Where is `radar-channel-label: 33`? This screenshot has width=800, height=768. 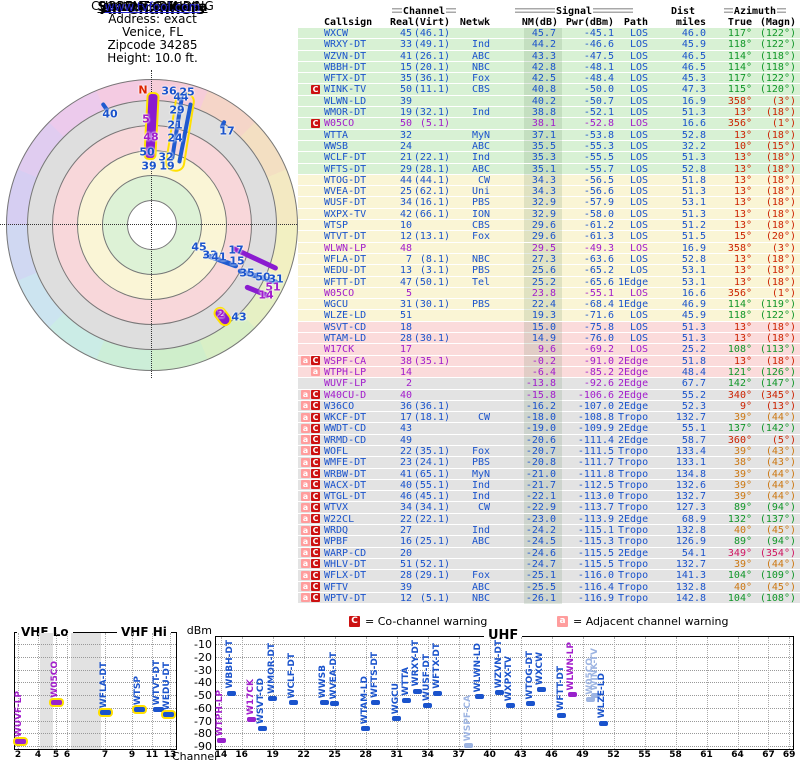
radar-channel-label: 33 is located at coordinates (210, 255).